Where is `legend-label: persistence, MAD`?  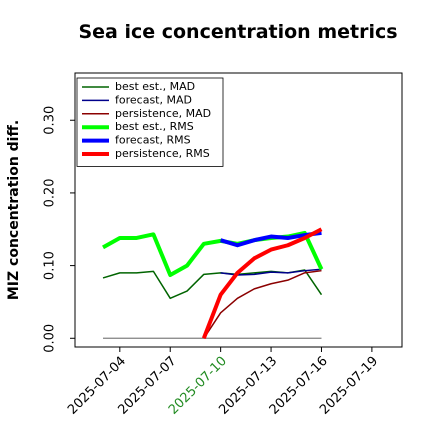
legend-label: persistence, MAD is located at coordinates (163, 113).